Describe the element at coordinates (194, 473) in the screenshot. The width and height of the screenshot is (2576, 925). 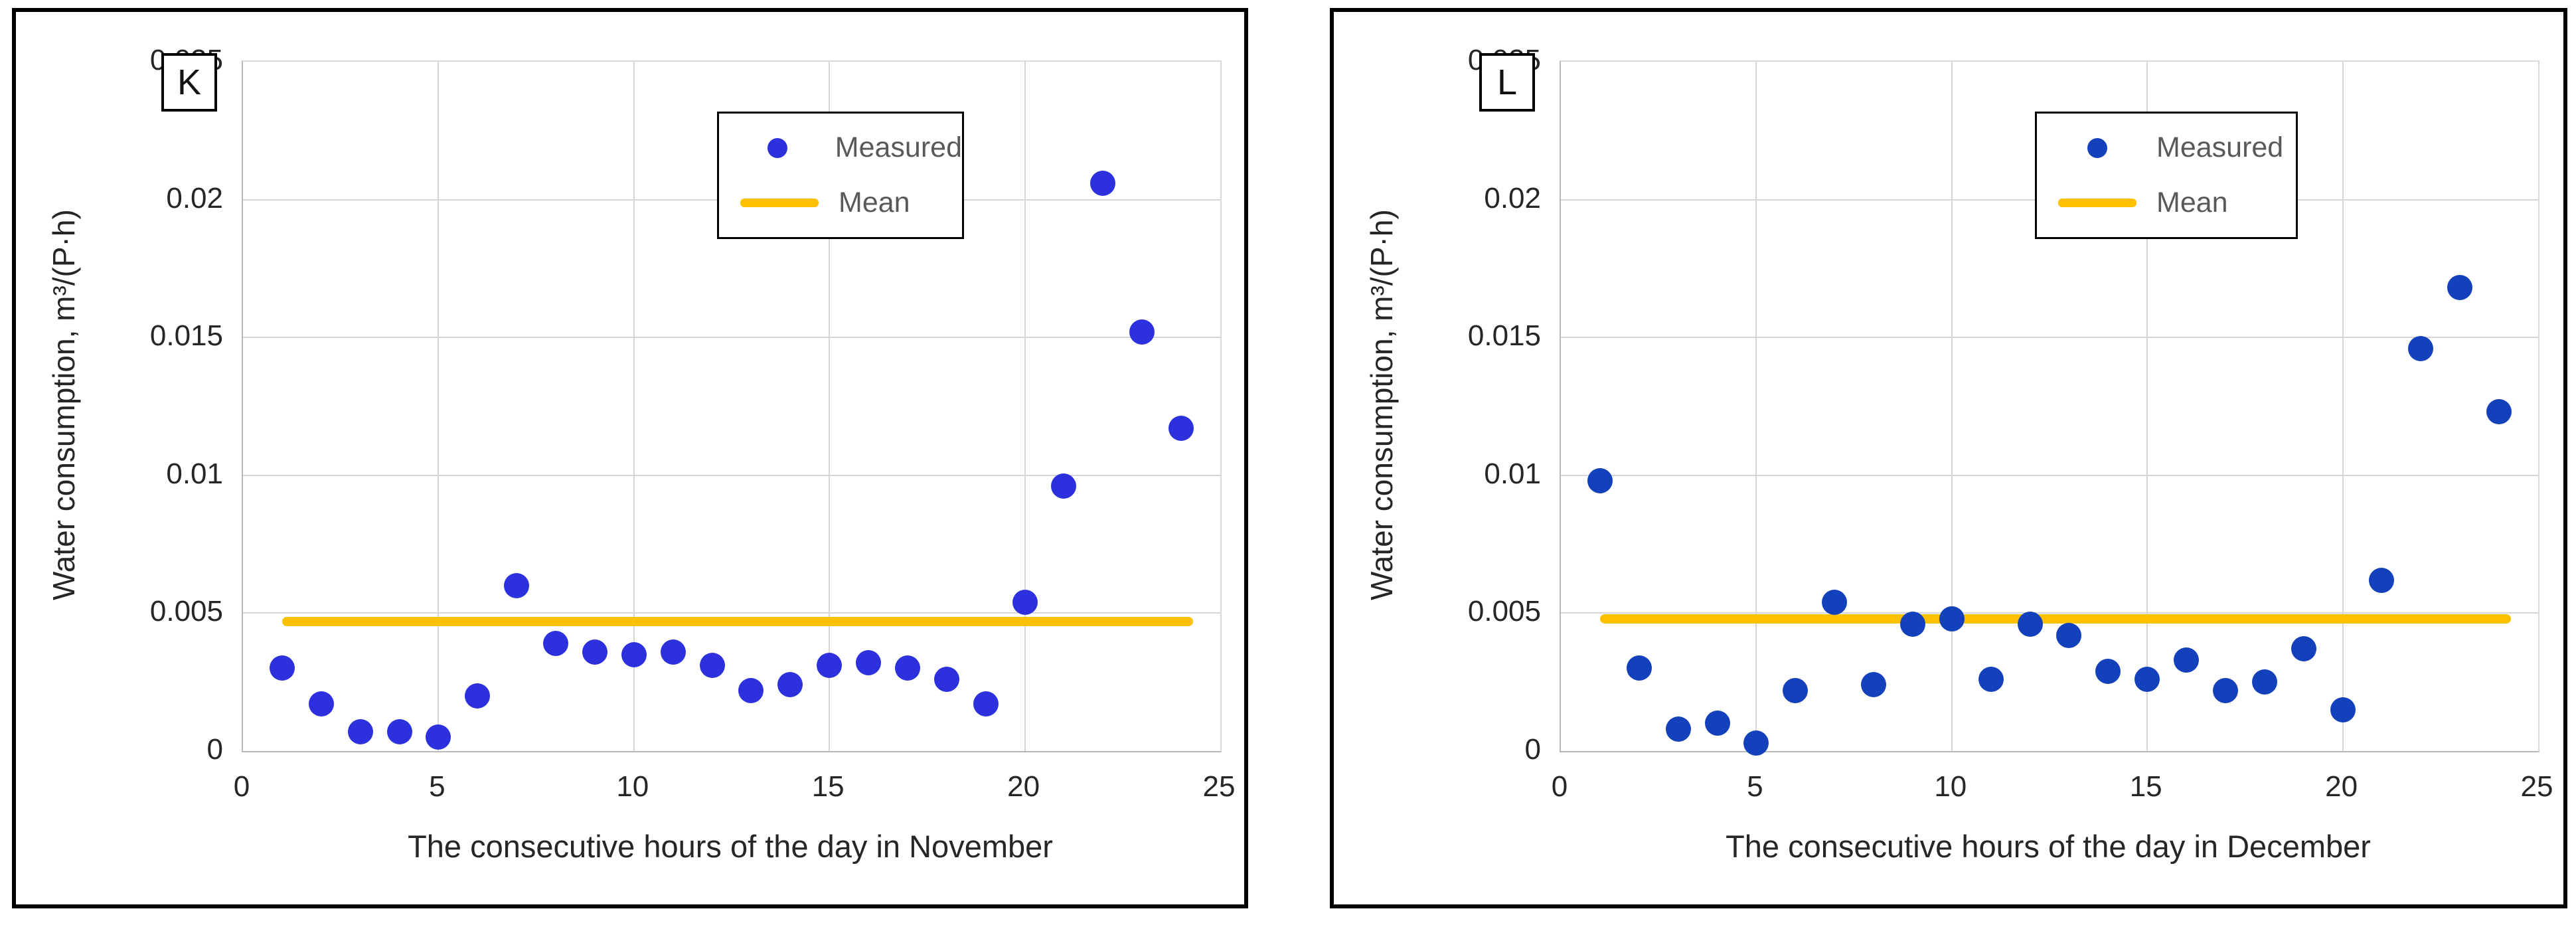
I see `y-tick-label: 0.01` at that location.